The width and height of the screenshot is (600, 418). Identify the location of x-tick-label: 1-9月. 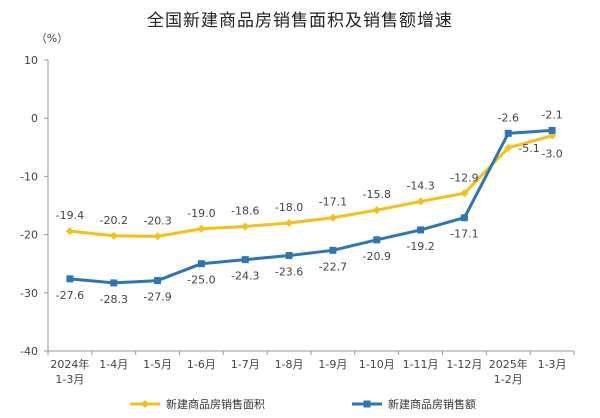
(332, 364).